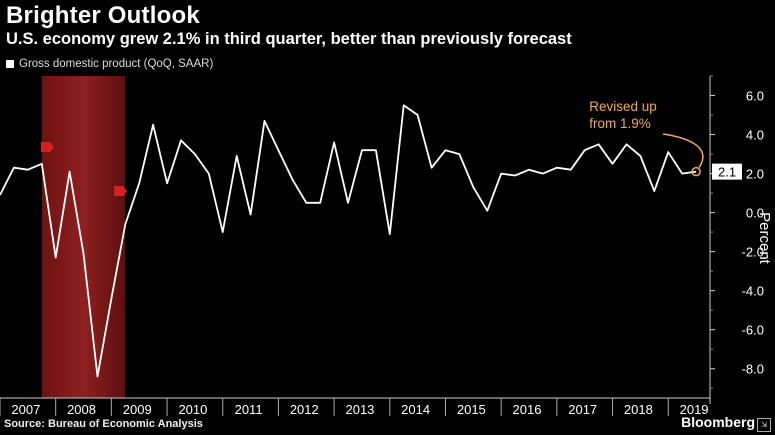 The width and height of the screenshot is (775, 435). What do you see at coordinates (103, 15) in the screenshot?
I see `chart-title: Brighter Outlook` at bounding box center [103, 15].